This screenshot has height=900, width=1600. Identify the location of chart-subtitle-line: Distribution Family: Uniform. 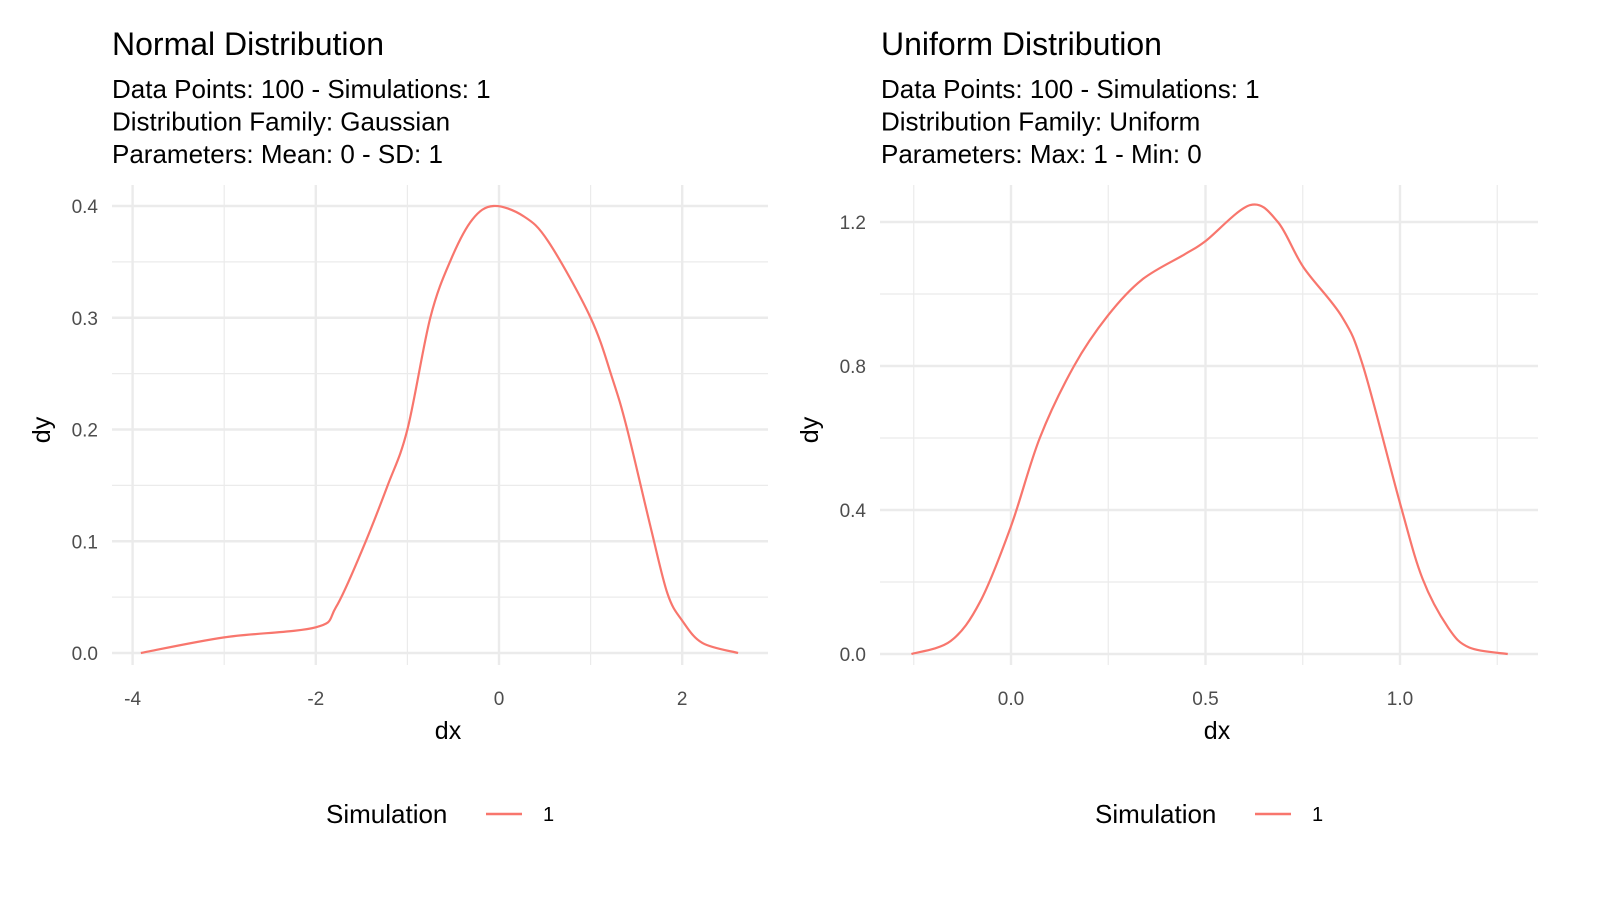
(1040, 122).